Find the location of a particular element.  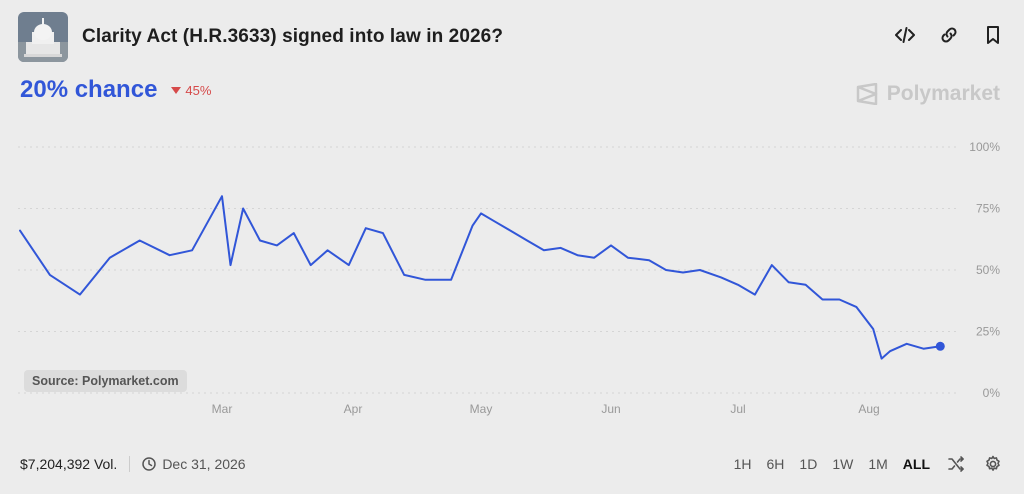

link-icon is located at coordinates (949, 35).